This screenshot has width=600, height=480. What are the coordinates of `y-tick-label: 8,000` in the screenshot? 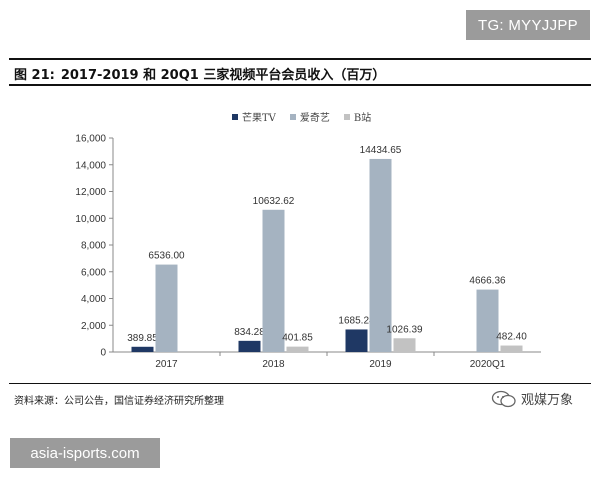 It's located at (93, 246).